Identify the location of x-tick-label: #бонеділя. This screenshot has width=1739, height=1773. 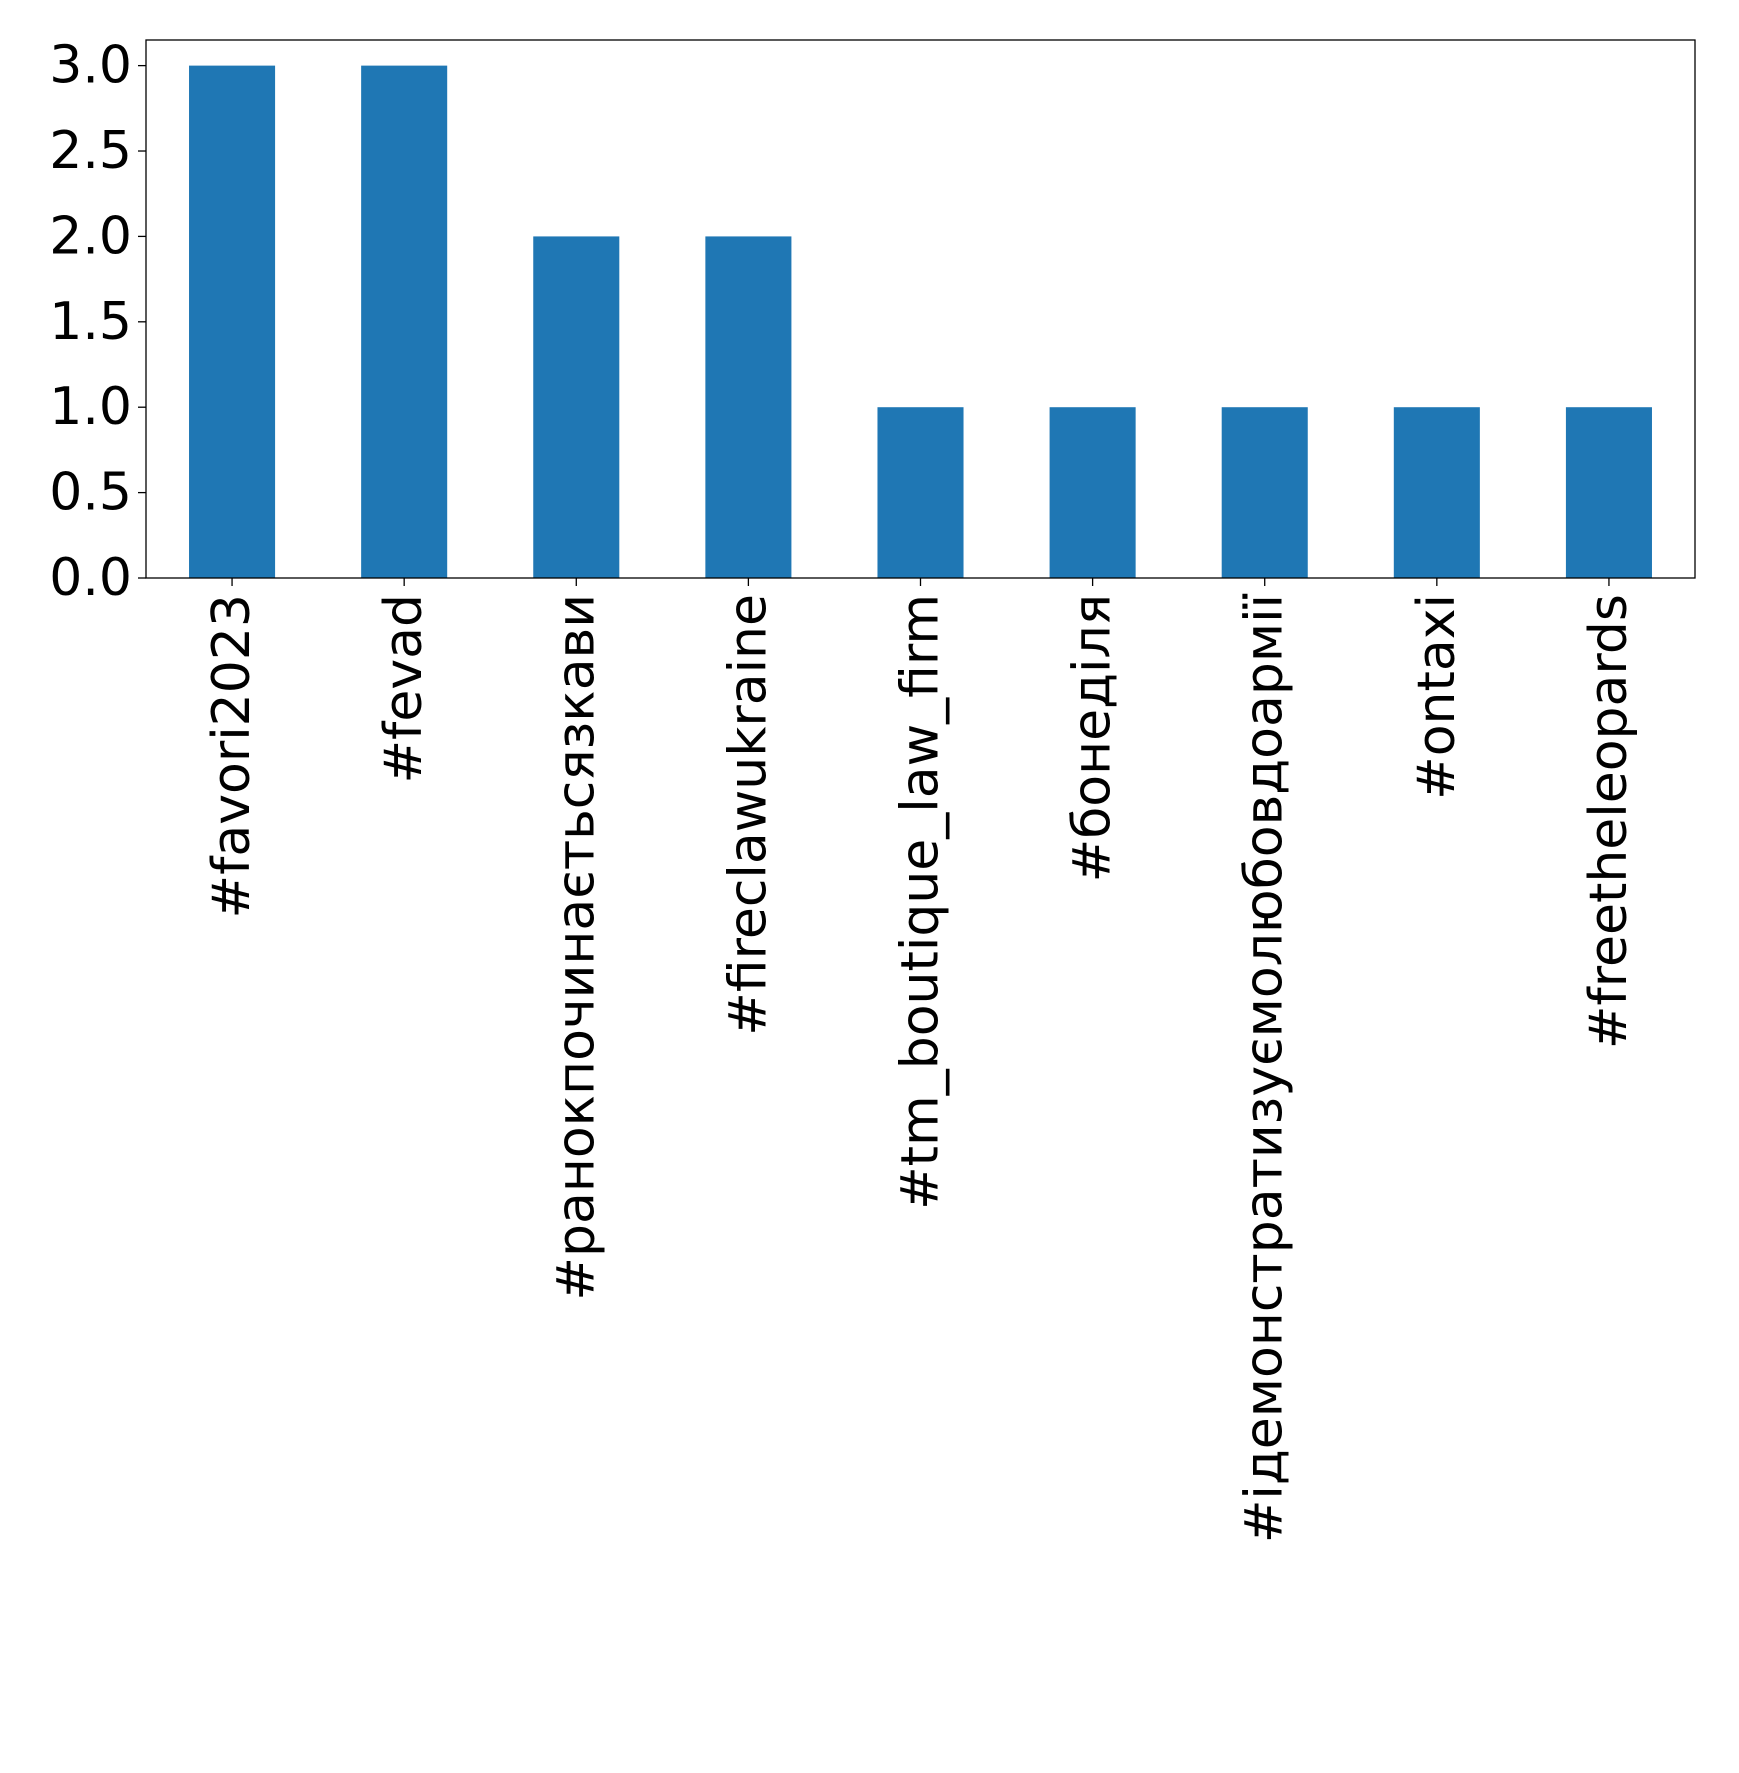
(1093, 738).